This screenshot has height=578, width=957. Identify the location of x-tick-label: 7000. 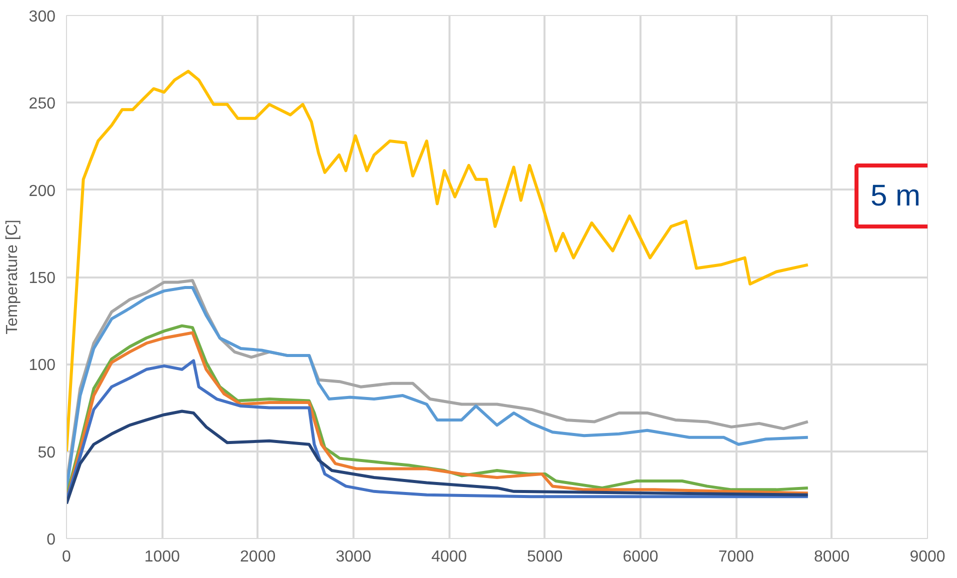
(736, 557).